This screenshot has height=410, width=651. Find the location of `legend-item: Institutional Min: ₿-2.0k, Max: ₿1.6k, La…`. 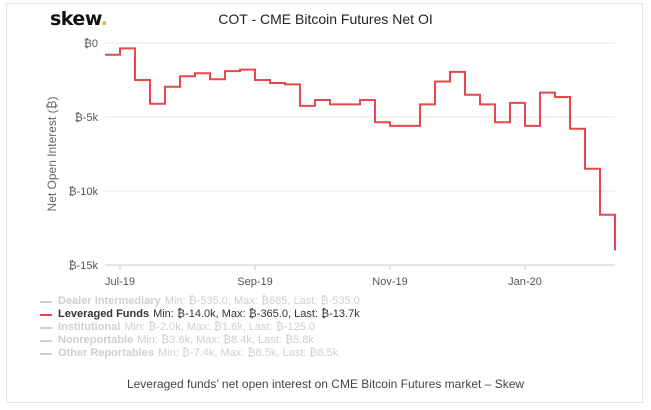

legend-item: Institutional Min: ₿-2.0k, Max: ₿1.6k, La… is located at coordinates (200, 327).